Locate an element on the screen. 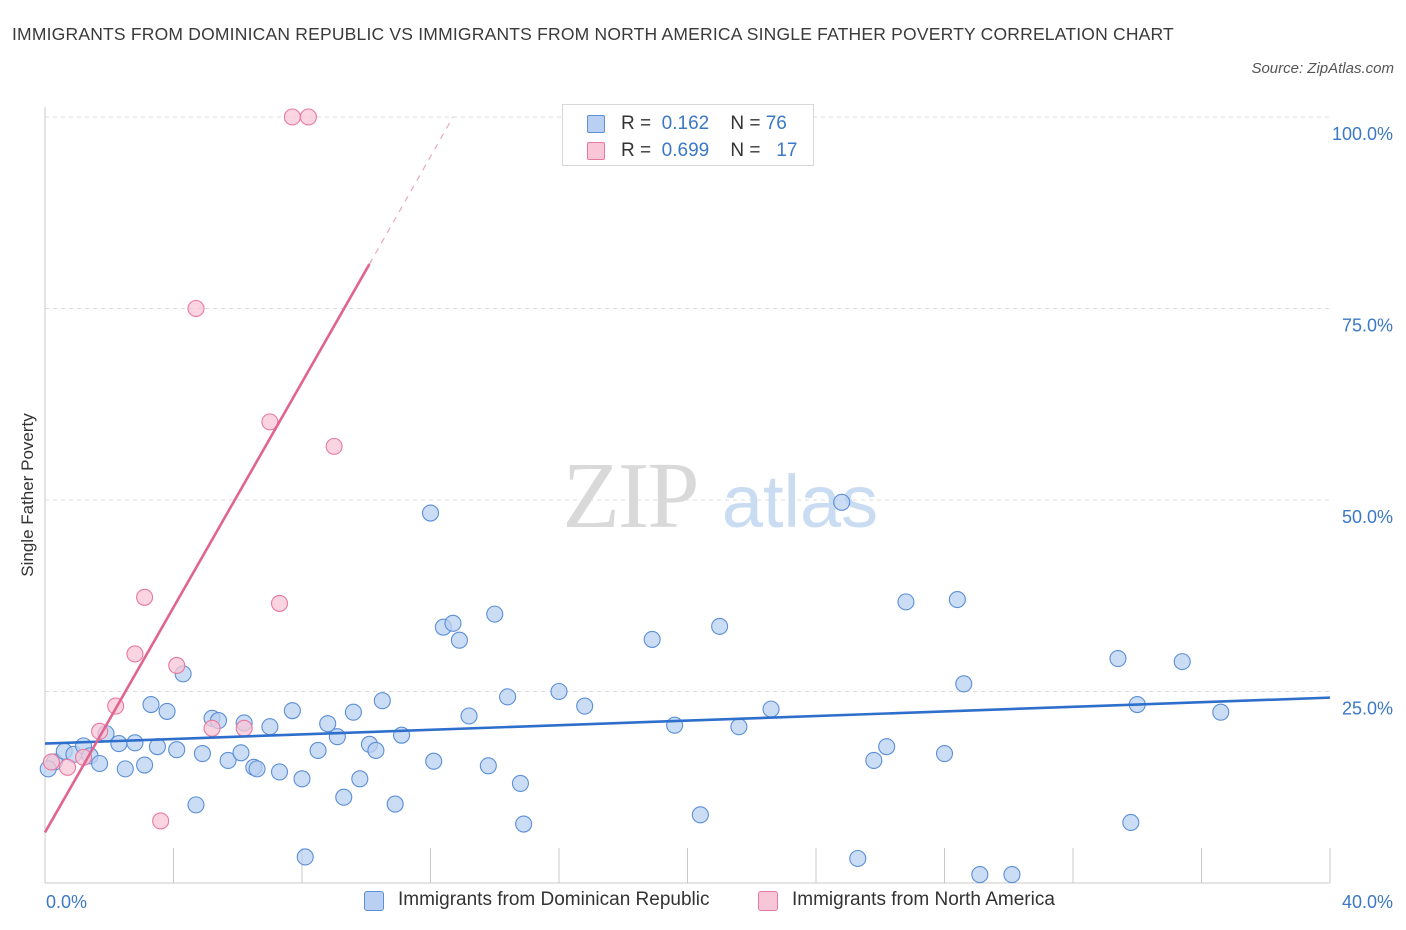 The image size is (1406, 930). source-credit: Source: ZipAtlas.com is located at coordinates (1322, 68).